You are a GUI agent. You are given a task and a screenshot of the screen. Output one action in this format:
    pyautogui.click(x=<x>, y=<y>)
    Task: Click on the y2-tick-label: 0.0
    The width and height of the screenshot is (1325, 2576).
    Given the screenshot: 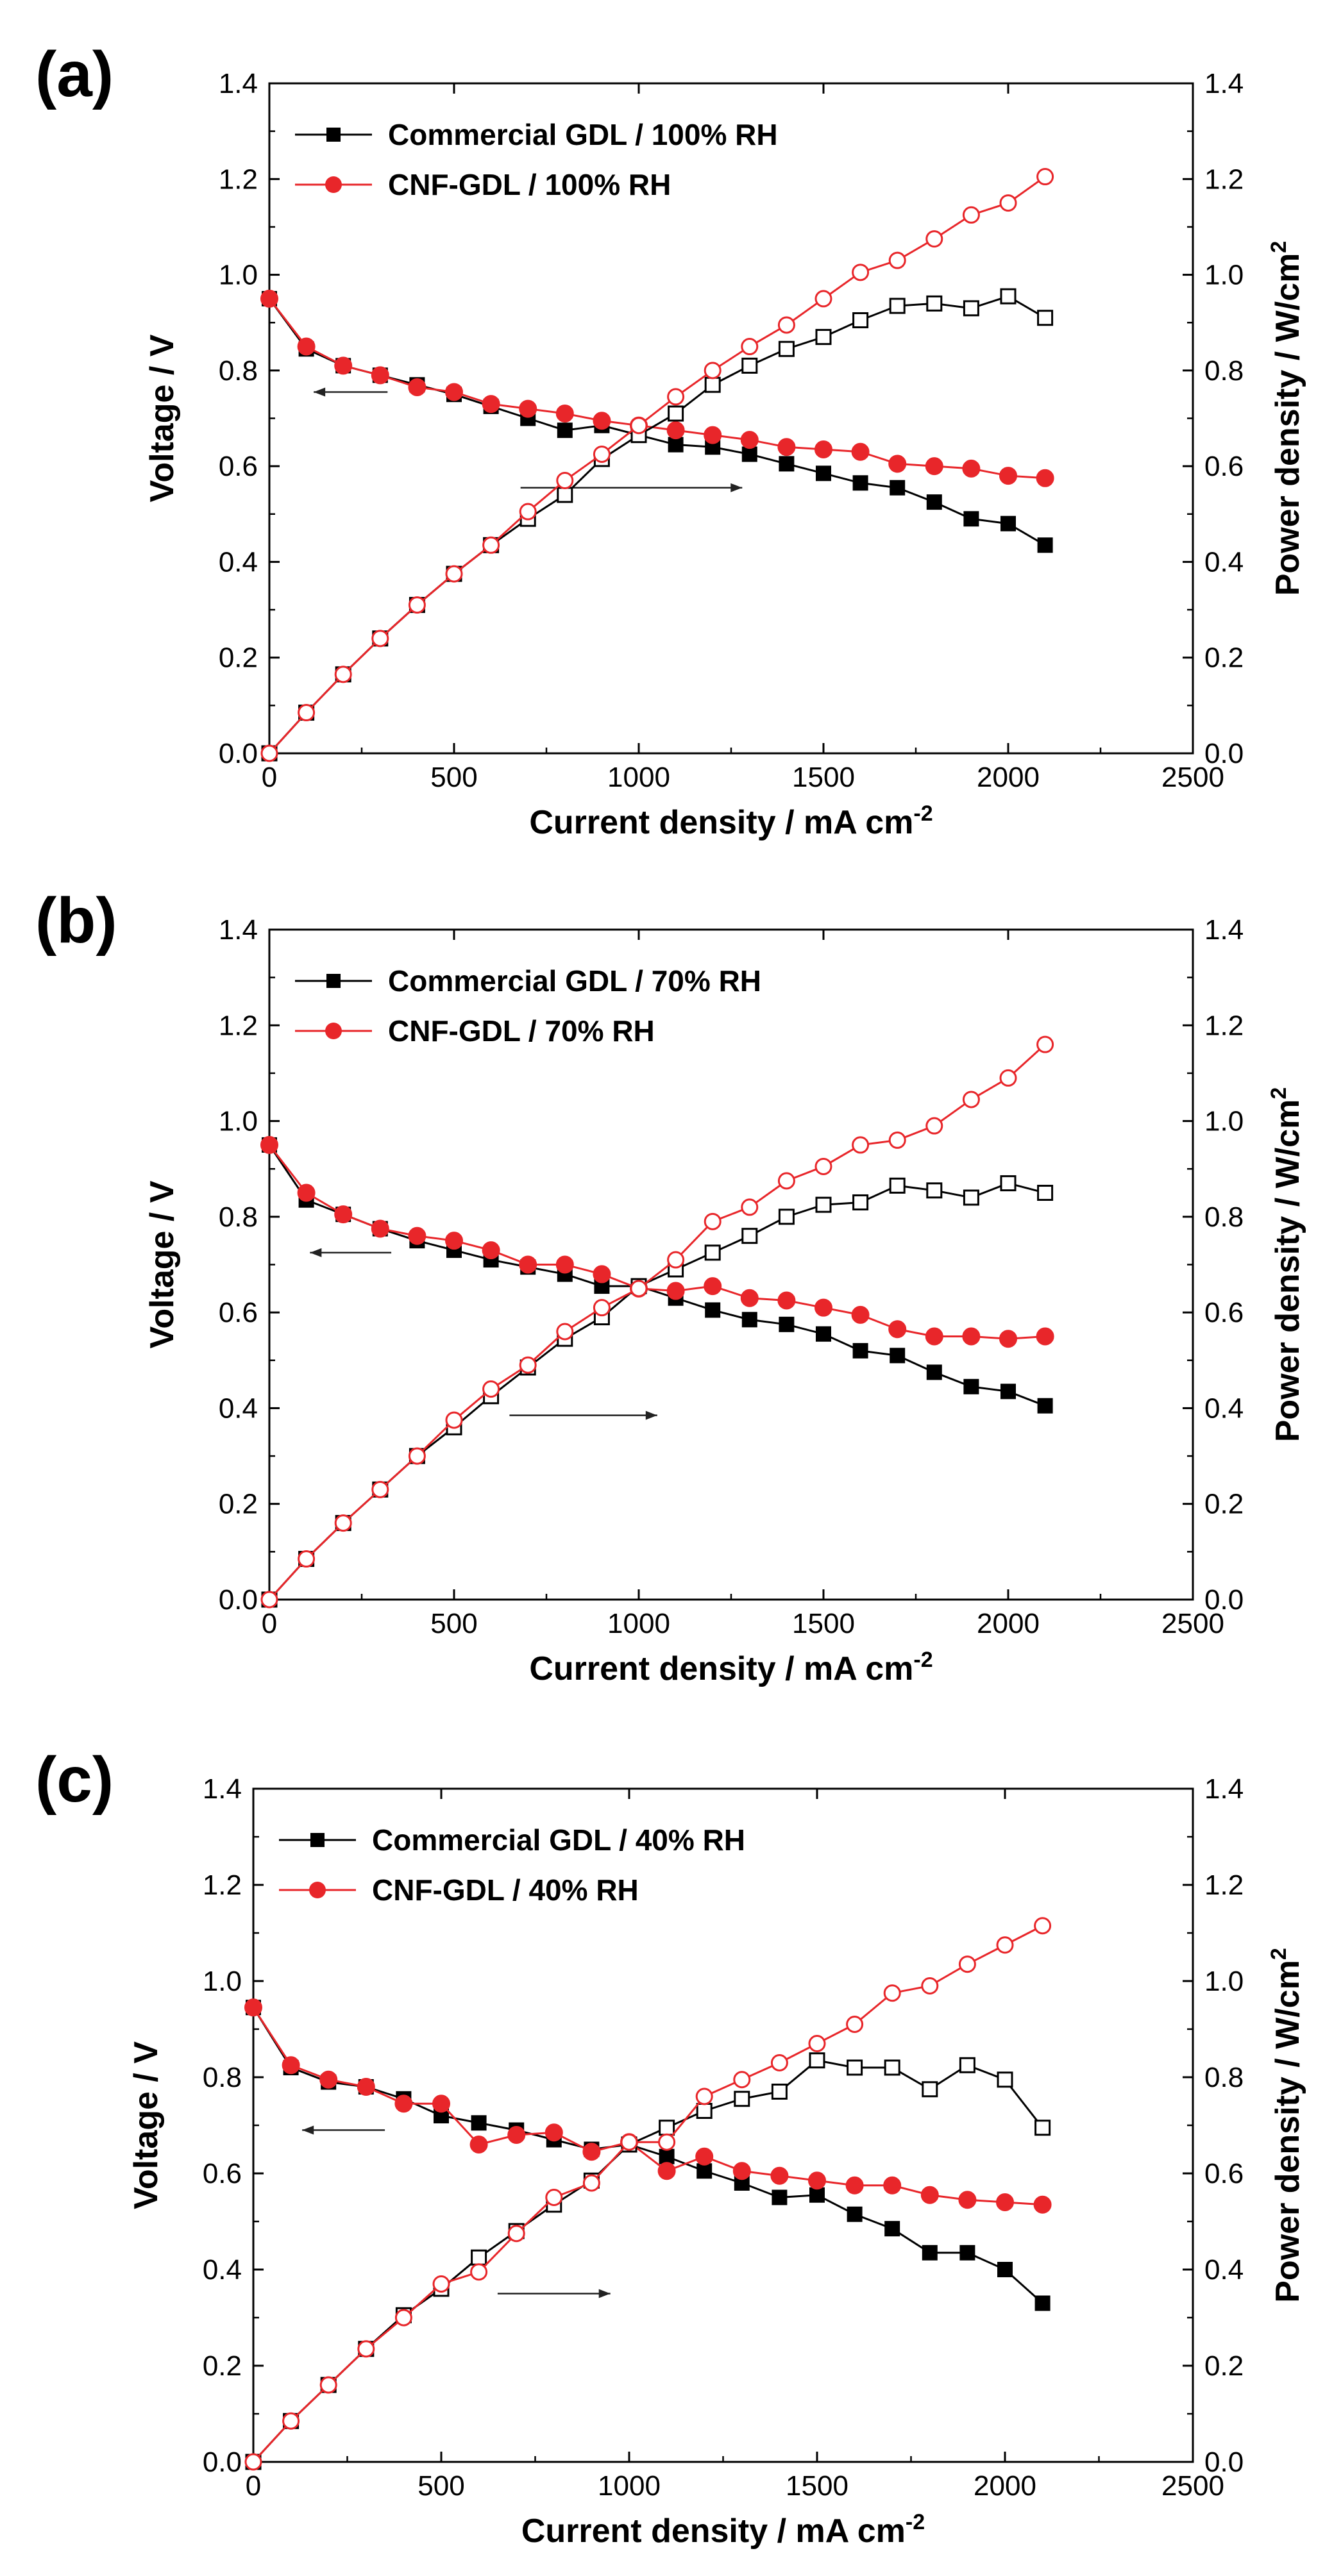 What is the action you would take?
    pyautogui.click(x=1224, y=1600)
    